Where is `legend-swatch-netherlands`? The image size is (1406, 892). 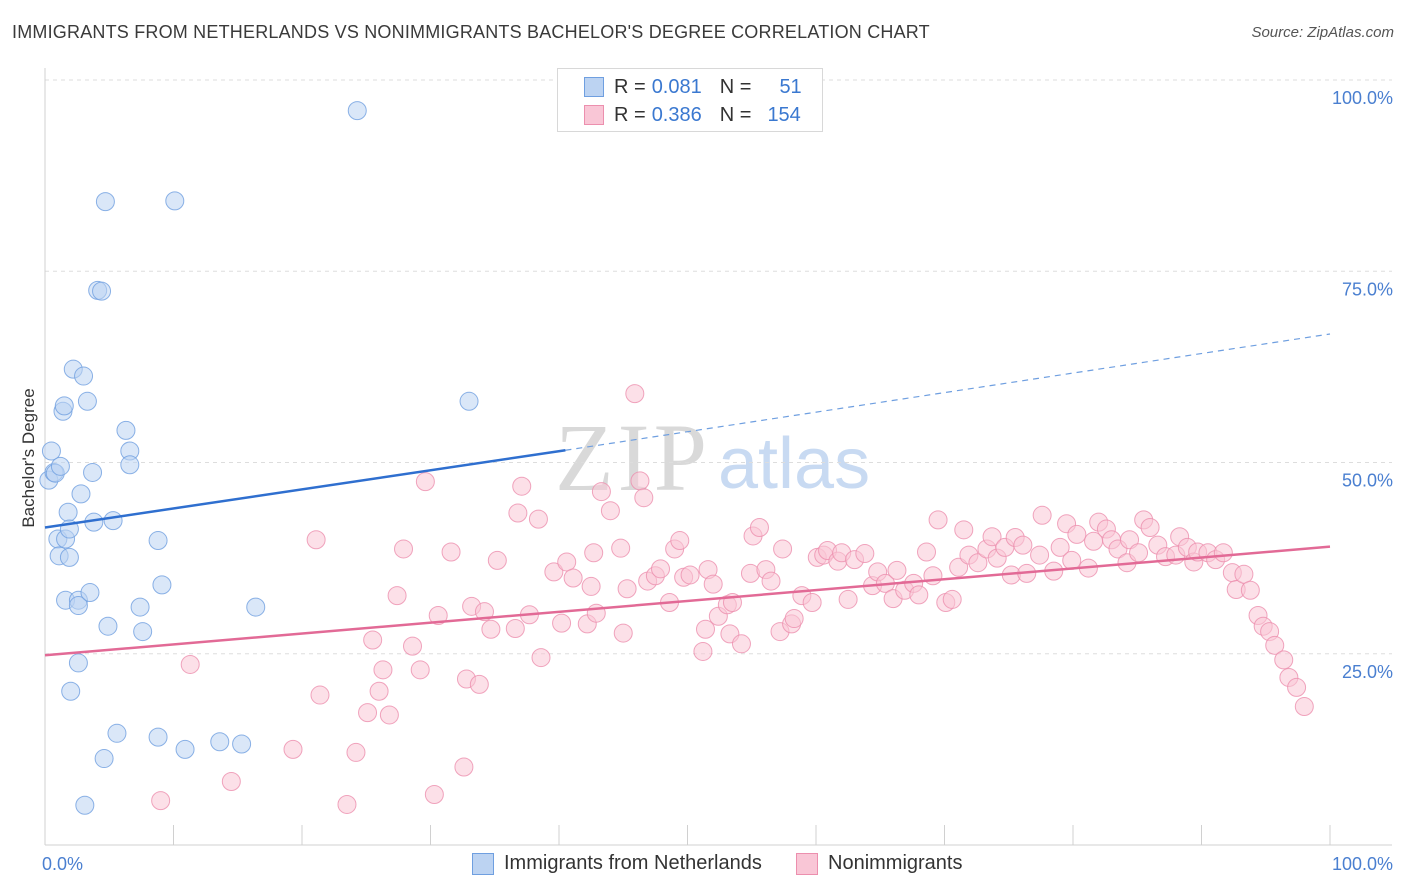 legend-swatch-netherlands is located at coordinates (483, 863).